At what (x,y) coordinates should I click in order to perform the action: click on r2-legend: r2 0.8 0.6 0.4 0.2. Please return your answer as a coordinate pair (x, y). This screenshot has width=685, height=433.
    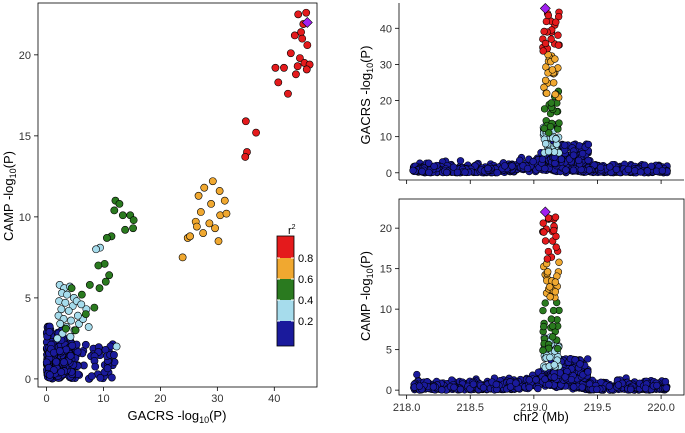
    Looking at the image, I should click on (294, 285).